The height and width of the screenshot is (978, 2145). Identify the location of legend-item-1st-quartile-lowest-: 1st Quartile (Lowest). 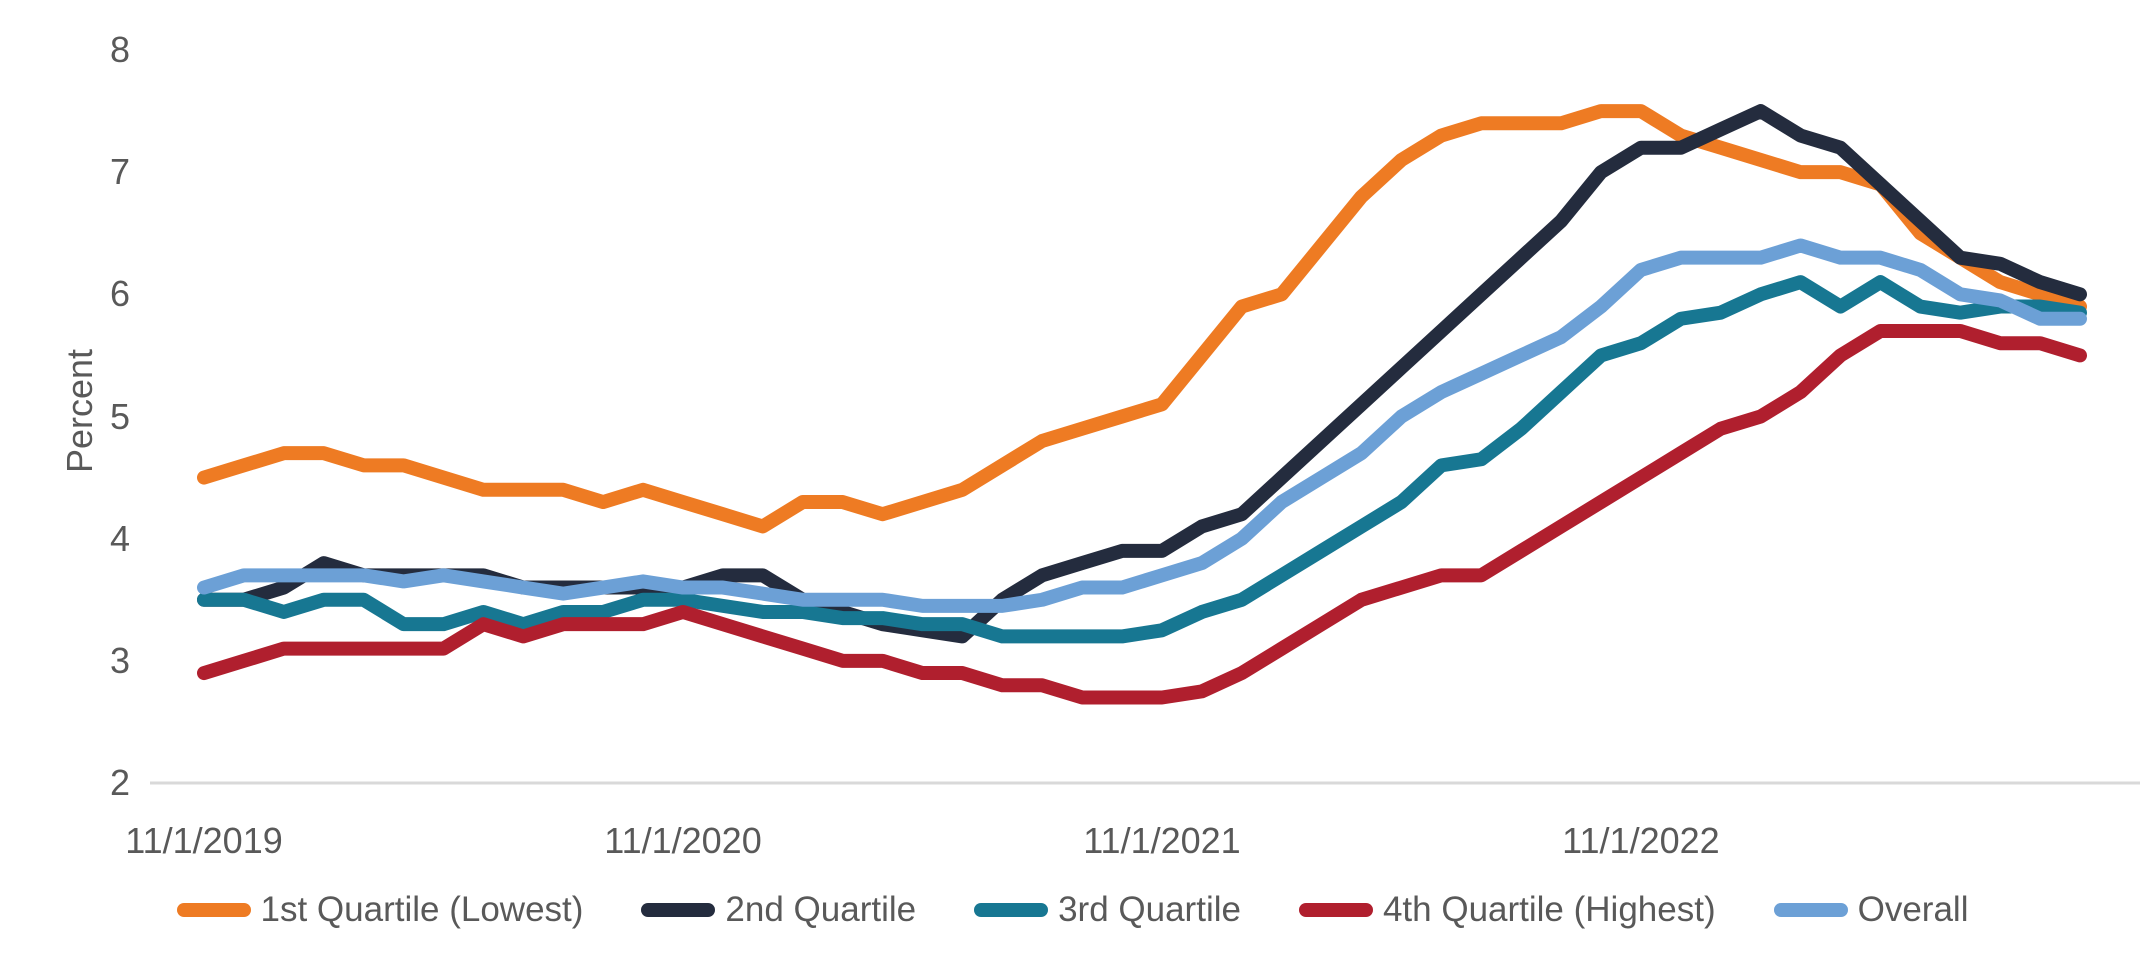
(380, 910).